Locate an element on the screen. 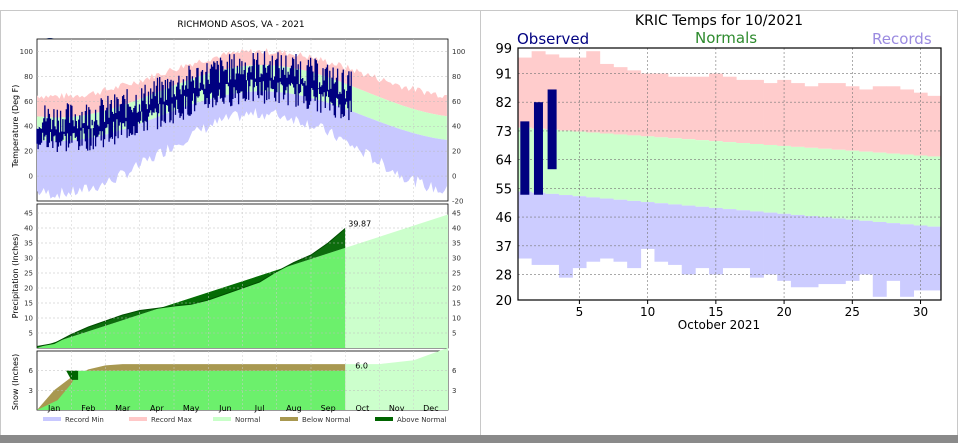  precipitation-observed-line is located at coordinates (191, 287).